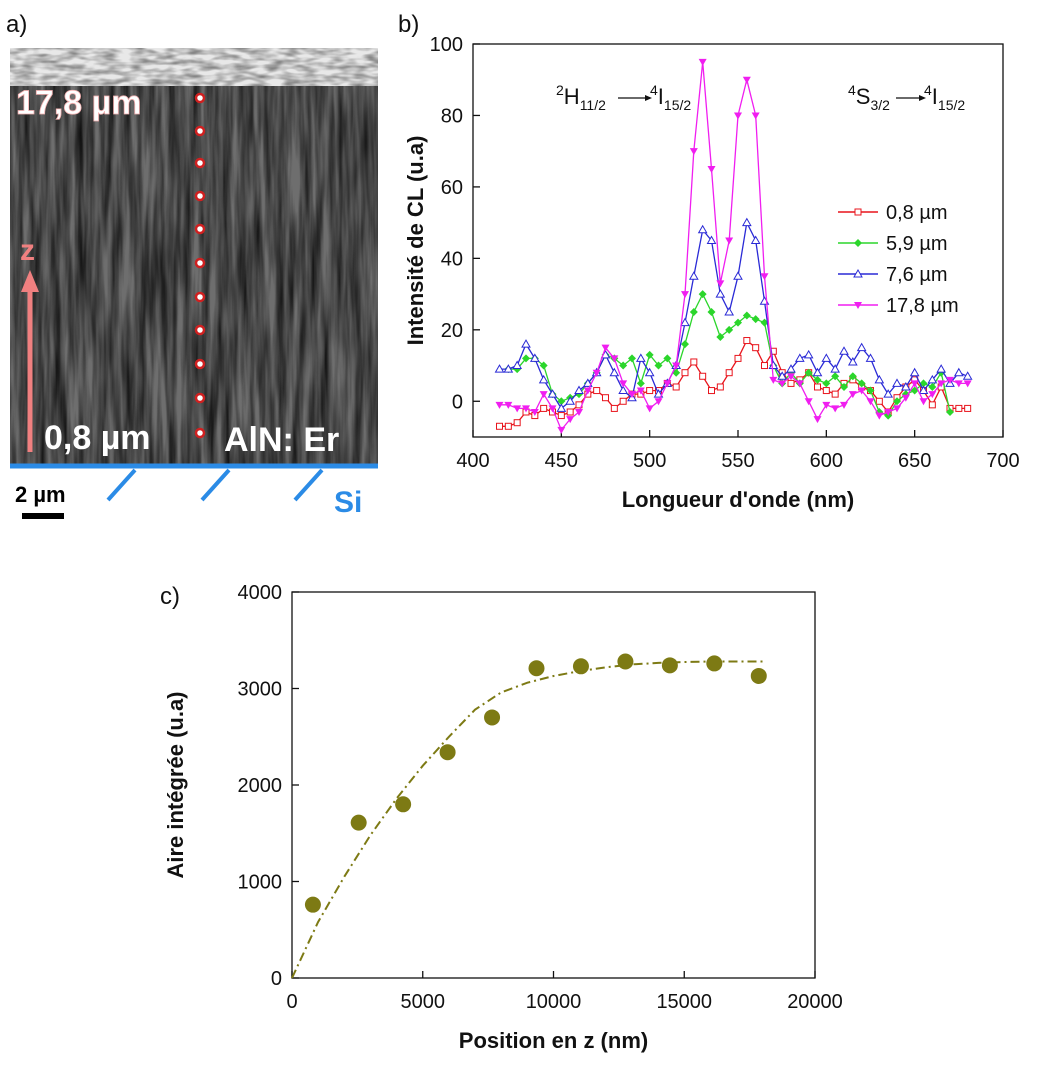 The image size is (1043, 1068). What do you see at coordinates (917, 213) in the screenshot?
I see `legend-label: 0,8 µm` at bounding box center [917, 213].